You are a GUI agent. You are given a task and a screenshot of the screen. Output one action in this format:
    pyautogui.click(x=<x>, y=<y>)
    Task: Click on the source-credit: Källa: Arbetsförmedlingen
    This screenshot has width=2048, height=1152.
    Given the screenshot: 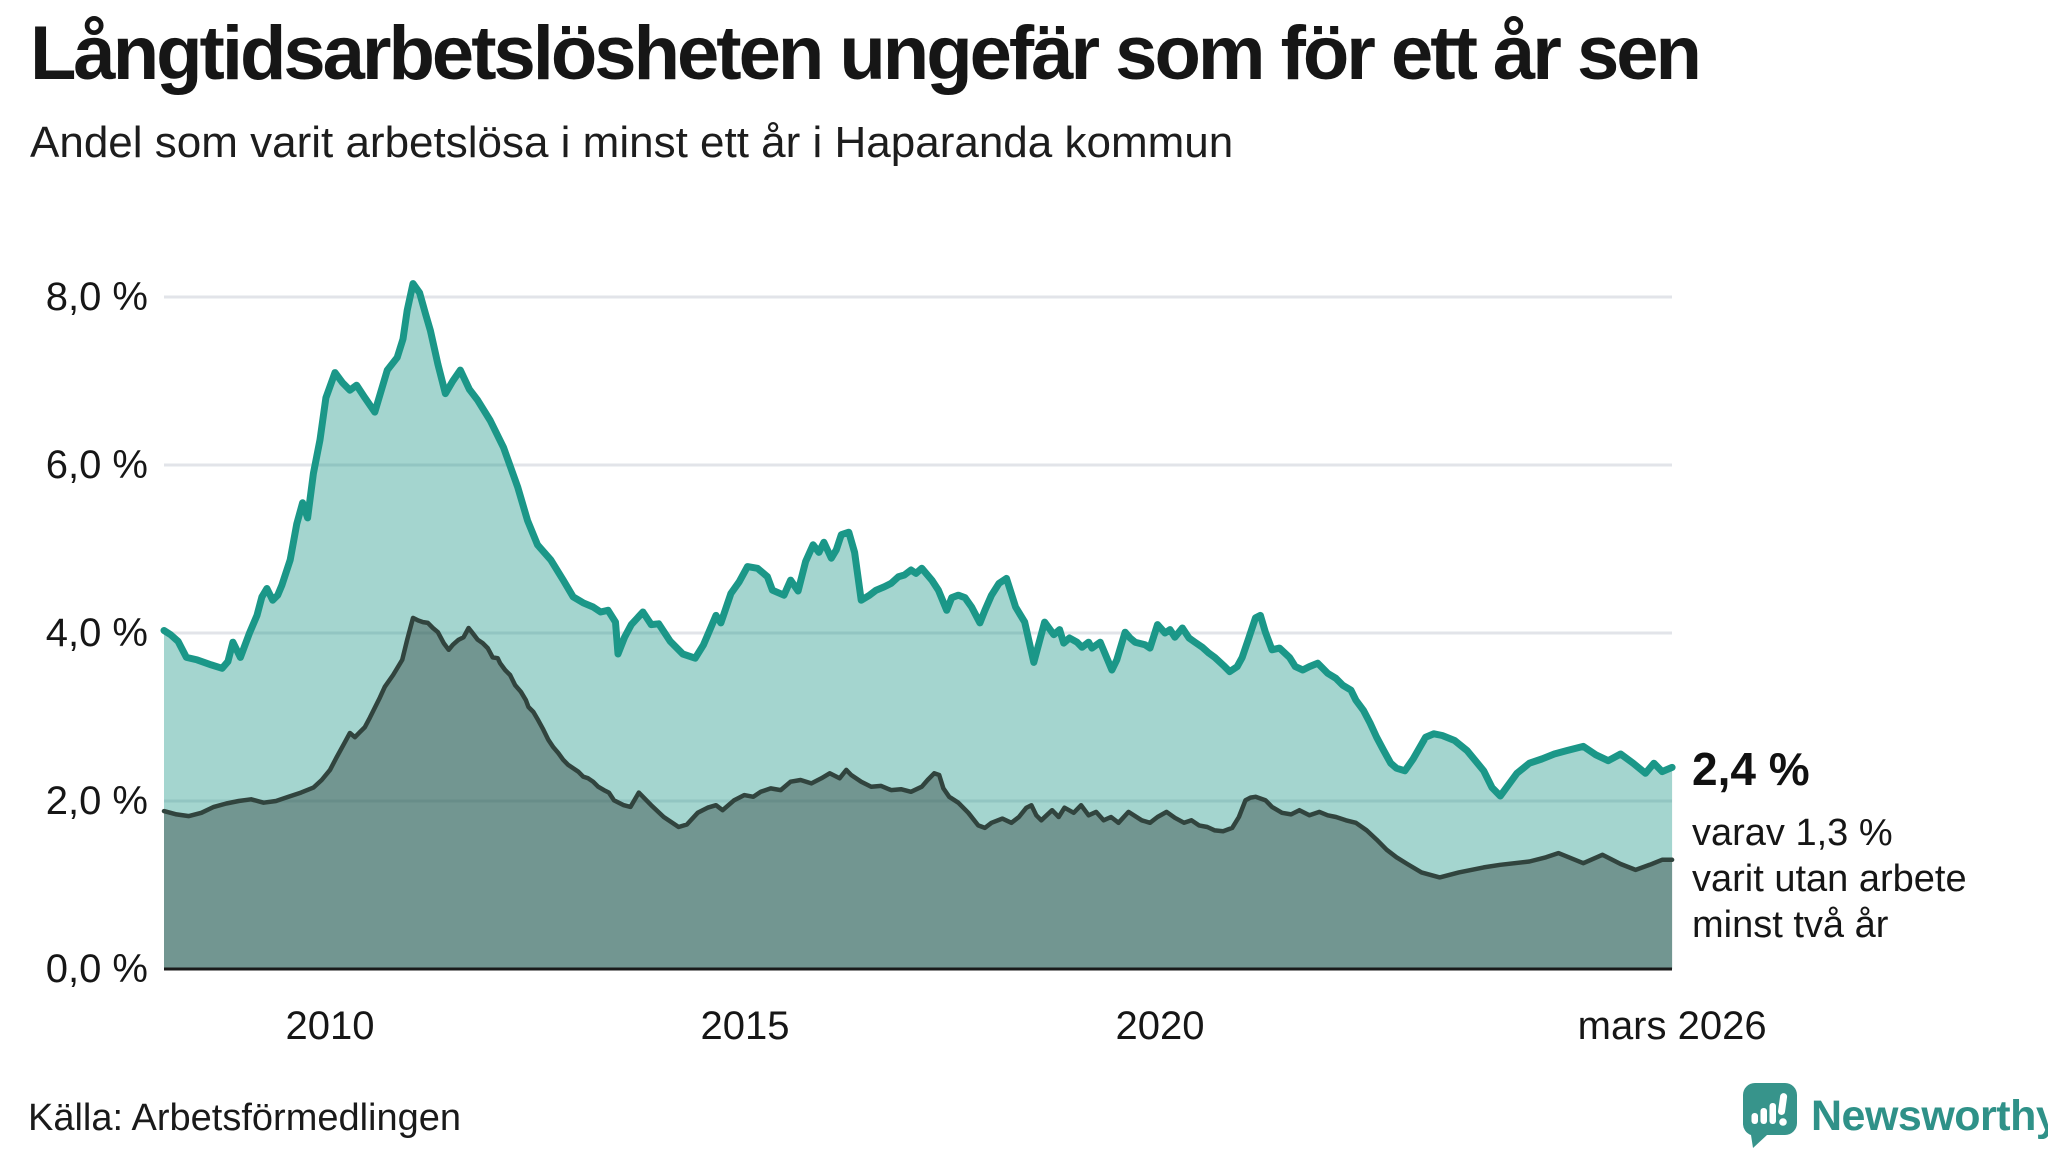 What is the action you would take?
    pyautogui.click(x=245, y=1118)
    